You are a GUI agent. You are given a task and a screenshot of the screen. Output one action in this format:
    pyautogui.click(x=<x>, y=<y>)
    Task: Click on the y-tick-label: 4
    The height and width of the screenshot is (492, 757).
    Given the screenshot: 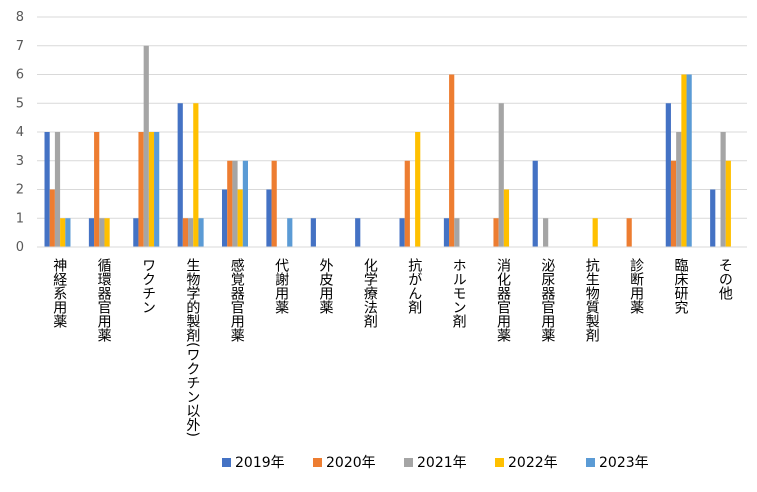 What is the action you would take?
    pyautogui.click(x=20, y=132)
    